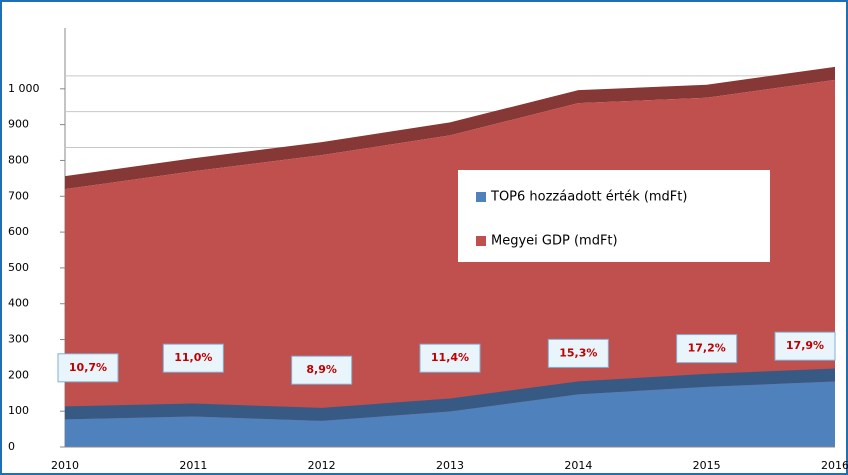 This screenshot has height=475, width=848. I want to click on annotation: 11,0%, so click(193, 357).